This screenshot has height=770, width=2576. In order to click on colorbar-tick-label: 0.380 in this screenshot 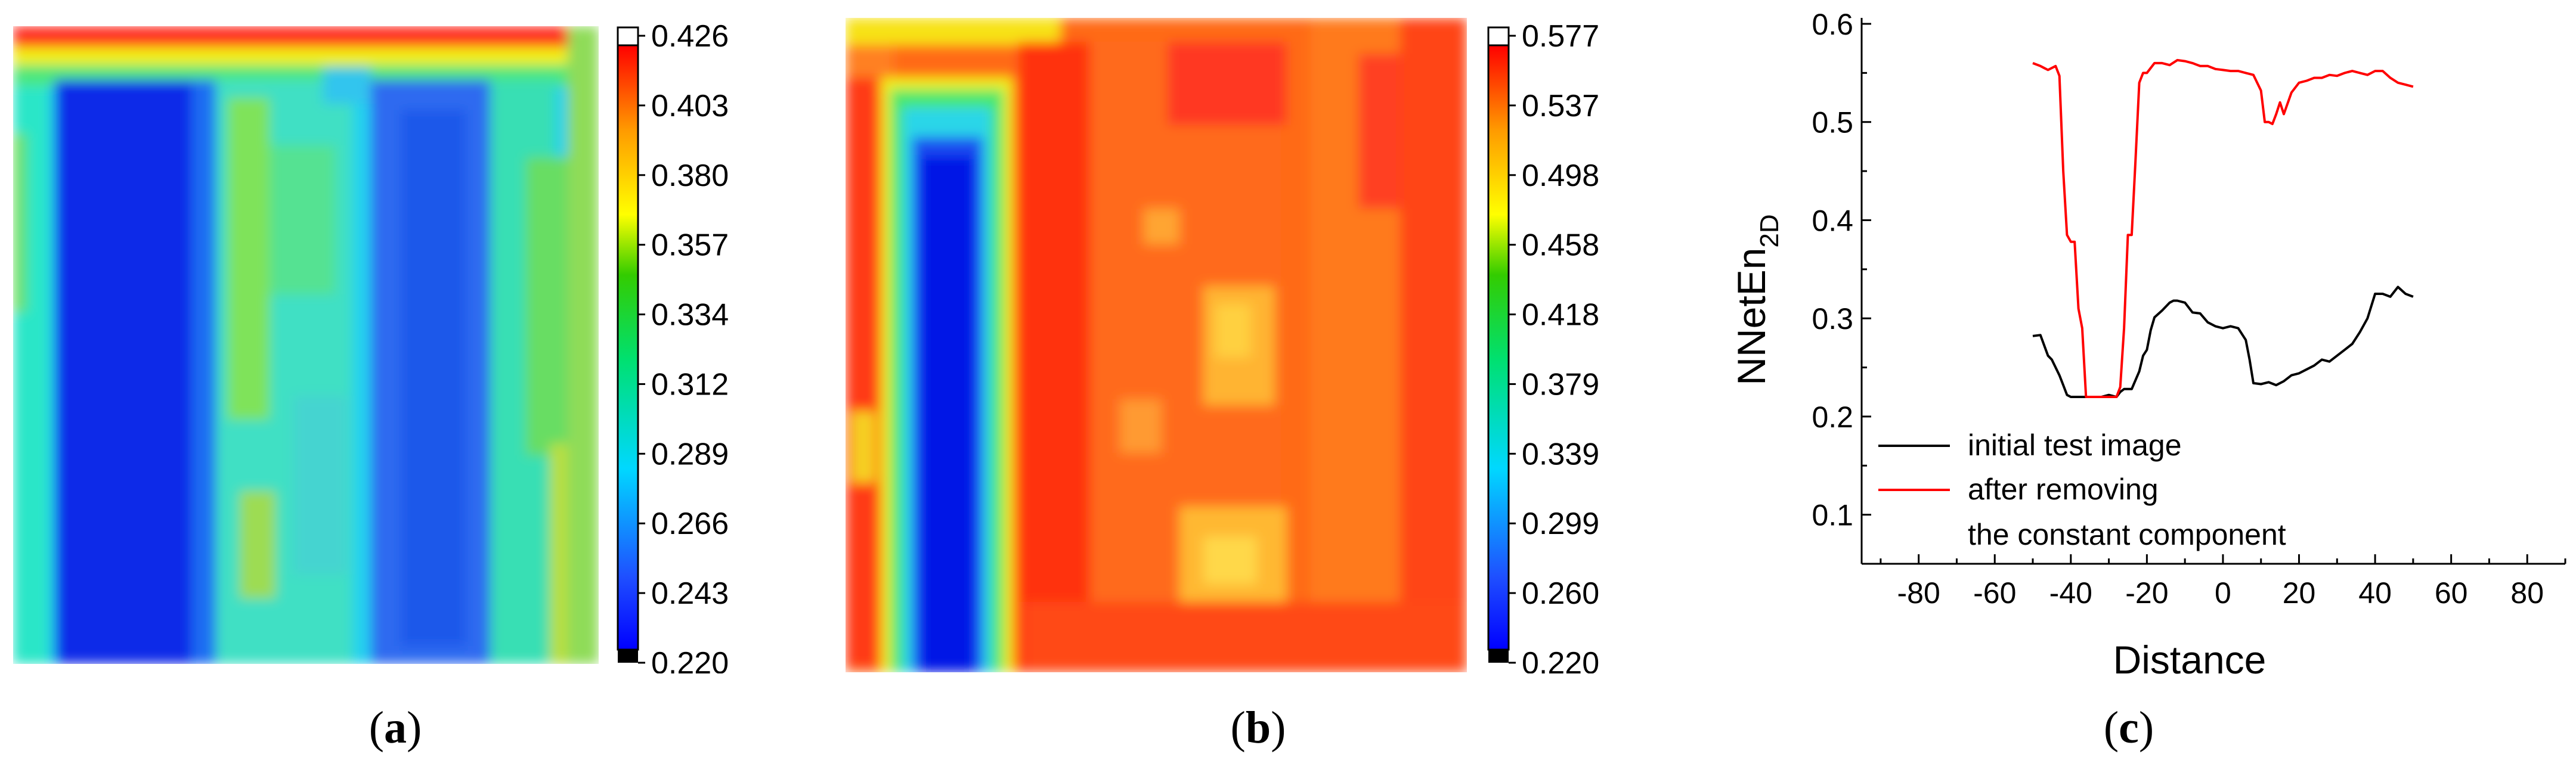, I will do `click(690, 176)`.